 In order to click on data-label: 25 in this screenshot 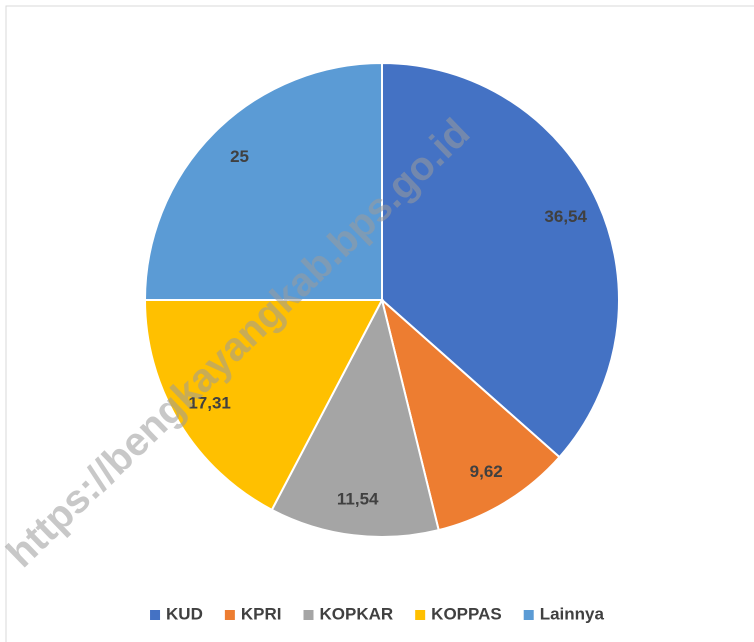, I will do `click(239, 156)`.